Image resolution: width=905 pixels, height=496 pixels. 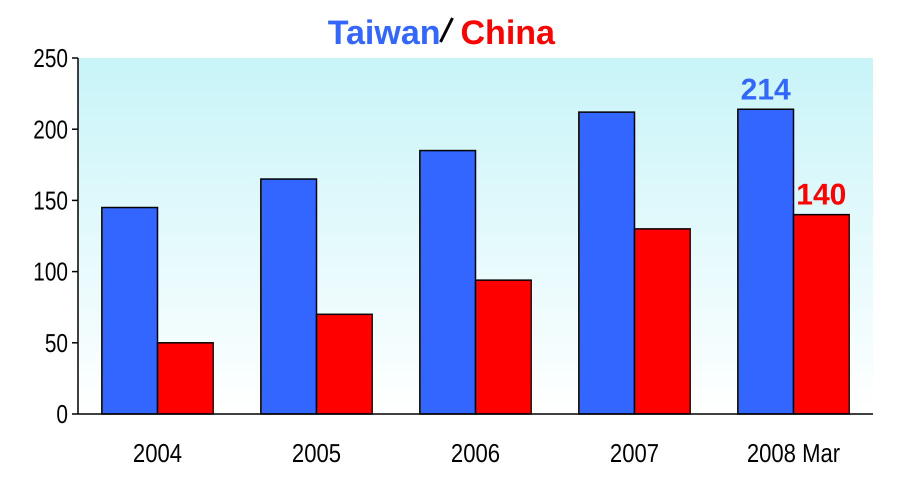 I want to click on y-tick-label: 250, so click(x=50, y=58).